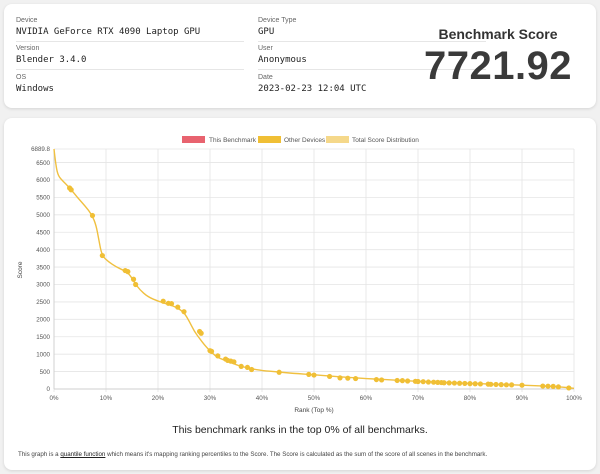 The image size is (600, 474). Describe the element at coordinates (106, 398) in the screenshot. I see `x-tick-label: 10%` at that location.